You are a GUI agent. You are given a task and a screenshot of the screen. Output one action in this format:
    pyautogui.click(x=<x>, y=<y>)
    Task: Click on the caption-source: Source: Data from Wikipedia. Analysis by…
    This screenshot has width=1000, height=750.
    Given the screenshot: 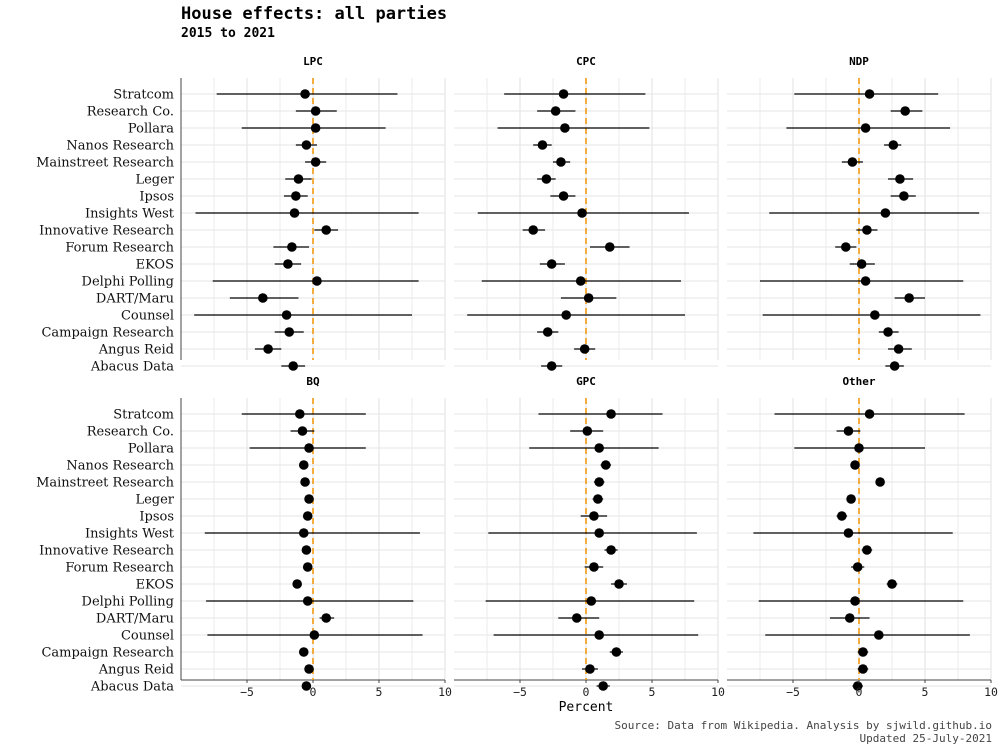 What is the action you would take?
    pyautogui.click(x=804, y=725)
    